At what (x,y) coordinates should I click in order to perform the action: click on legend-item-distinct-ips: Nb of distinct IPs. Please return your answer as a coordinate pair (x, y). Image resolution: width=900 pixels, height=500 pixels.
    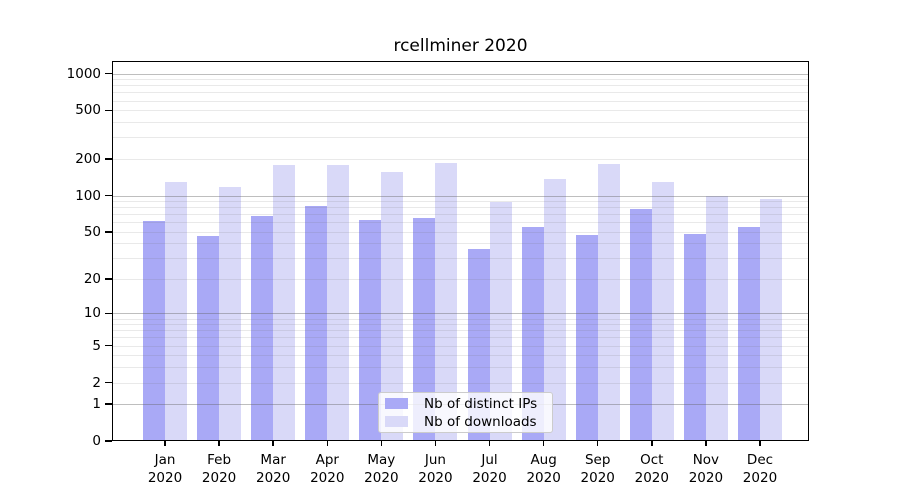
    Looking at the image, I should click on (465, 403).